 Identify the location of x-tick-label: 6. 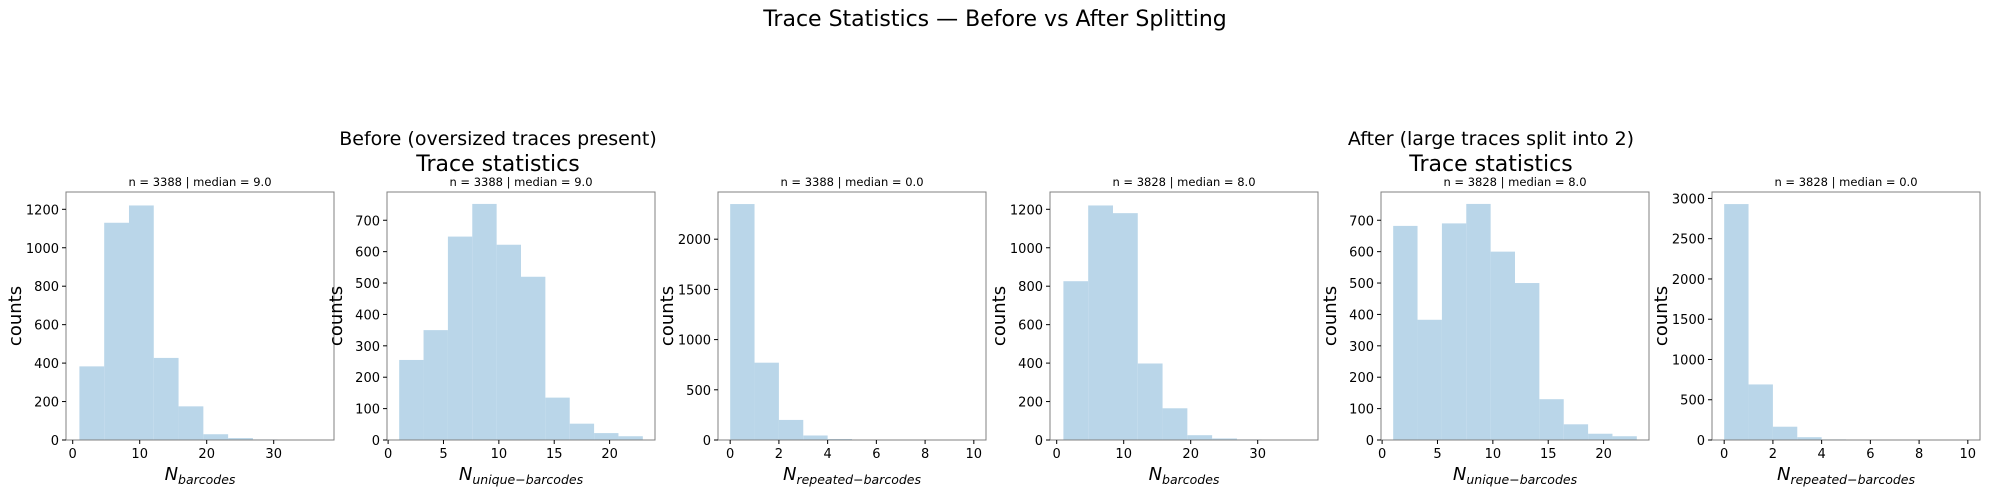
(876, 454).